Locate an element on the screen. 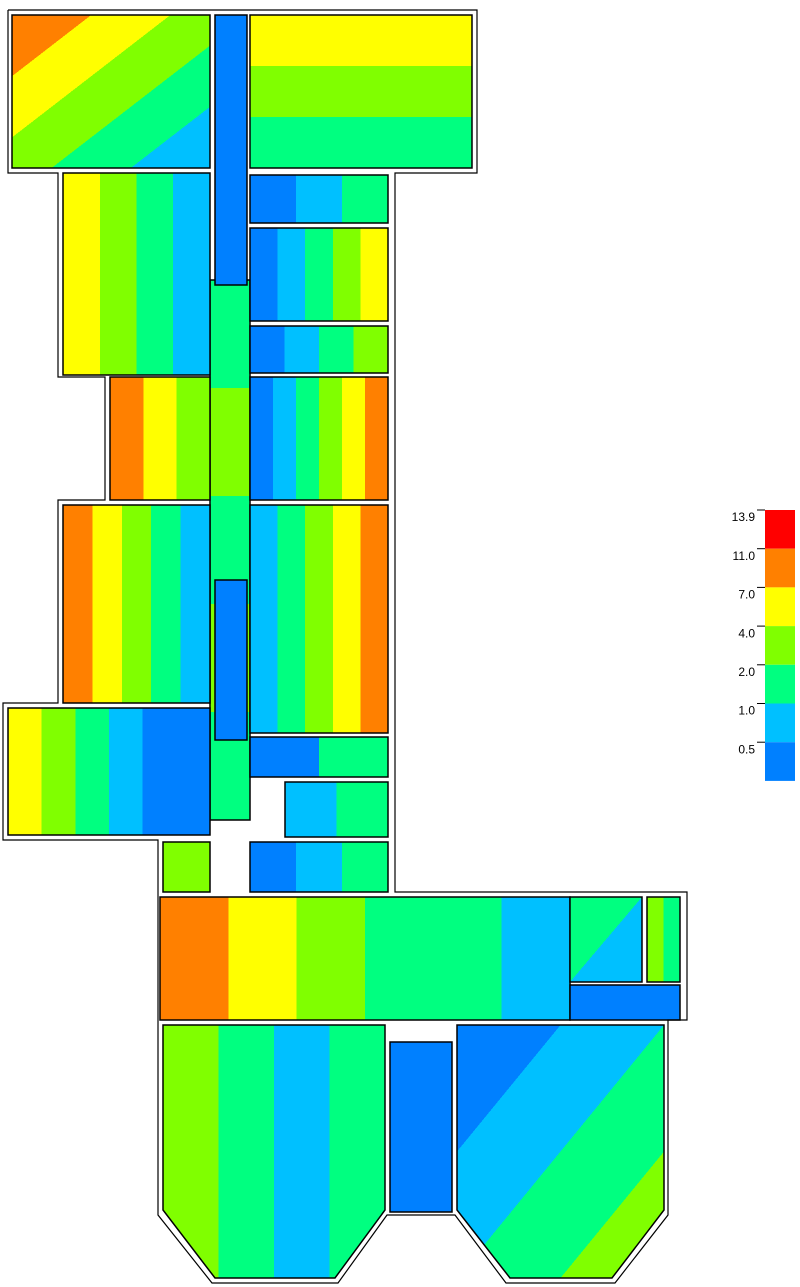 This screenshot has width=800, height=1287. legend-label: 13.9 is located at coordinates (744, 517).